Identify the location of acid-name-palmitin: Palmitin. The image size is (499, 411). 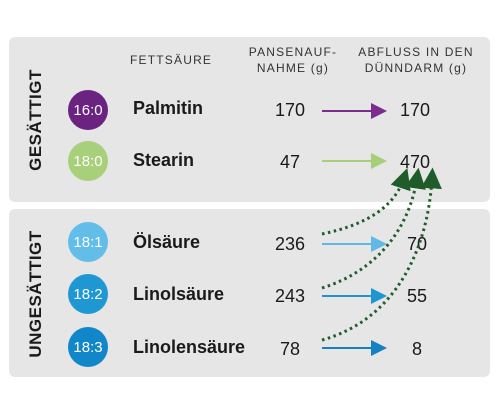
(168, 108).